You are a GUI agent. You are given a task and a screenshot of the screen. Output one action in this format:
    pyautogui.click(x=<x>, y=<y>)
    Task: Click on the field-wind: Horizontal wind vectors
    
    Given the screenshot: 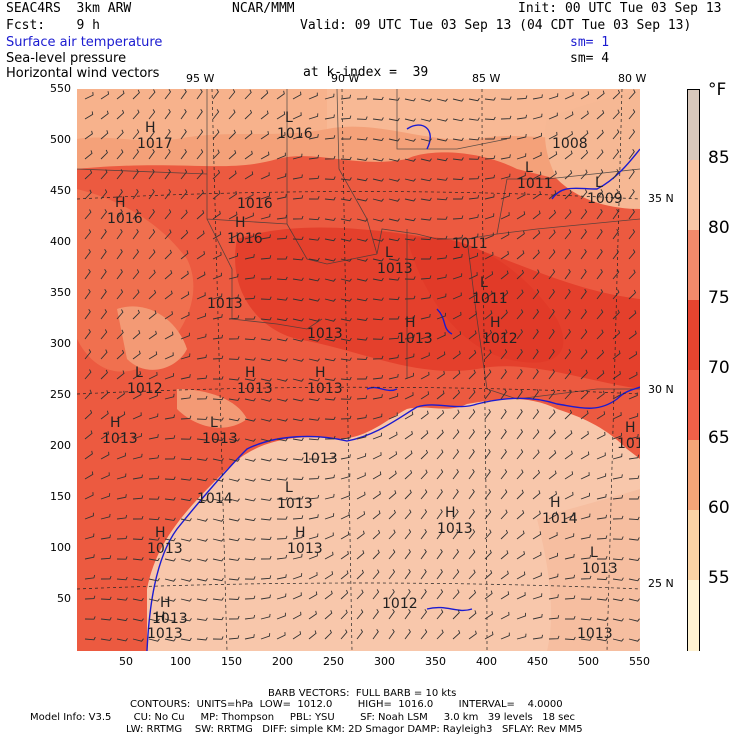 What is the action you would take?
    pyautogui.click(x=83, y=73)
    